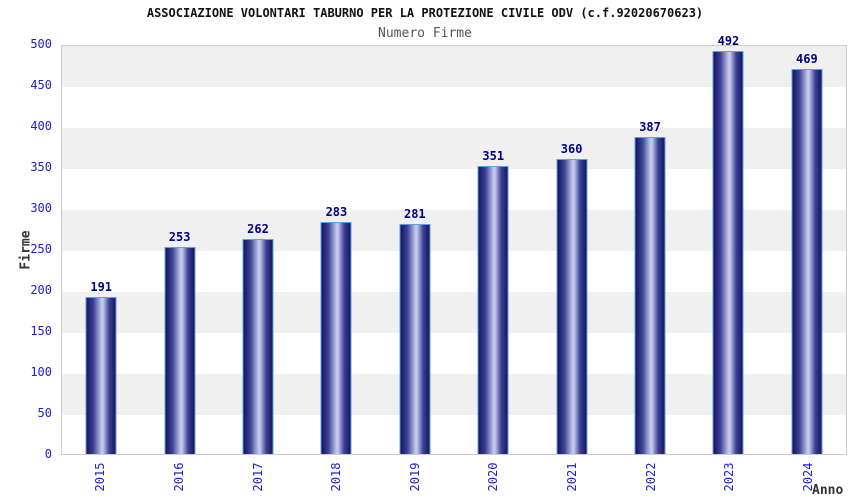 This screenshot has height=500, width=850. What do you see at coordinates (807, 261) in the screenshot?
I see `bar-2024` at bounding box center [807, 261].